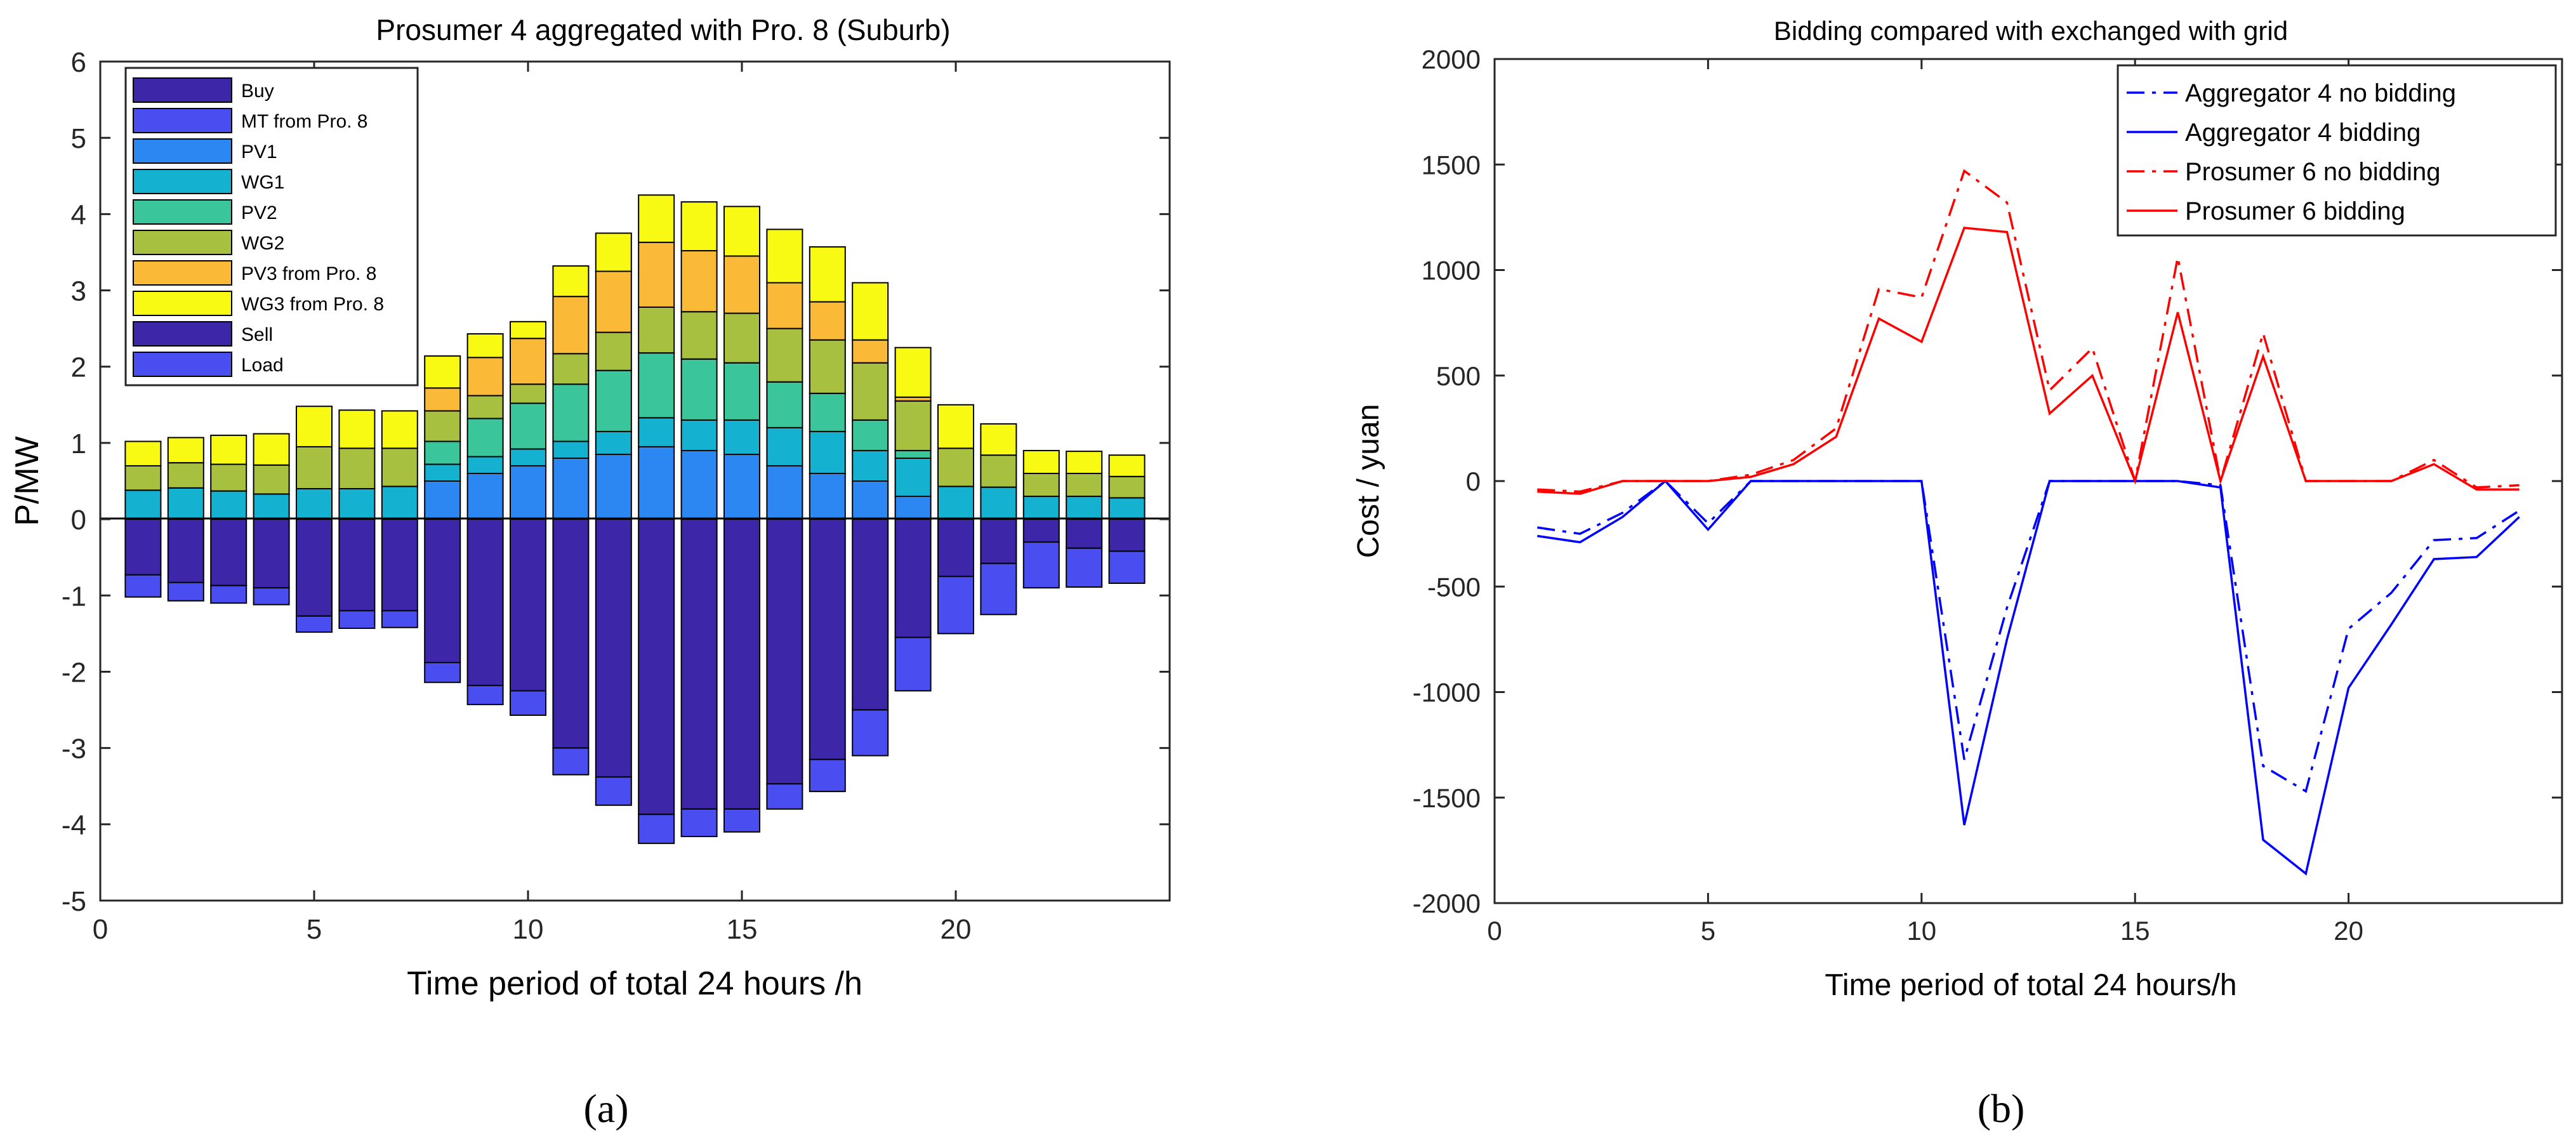  What do you see at coordinates (399, 565) in the screenshot?
I see `bar-sell-t7` at bounding box center [399, 565].